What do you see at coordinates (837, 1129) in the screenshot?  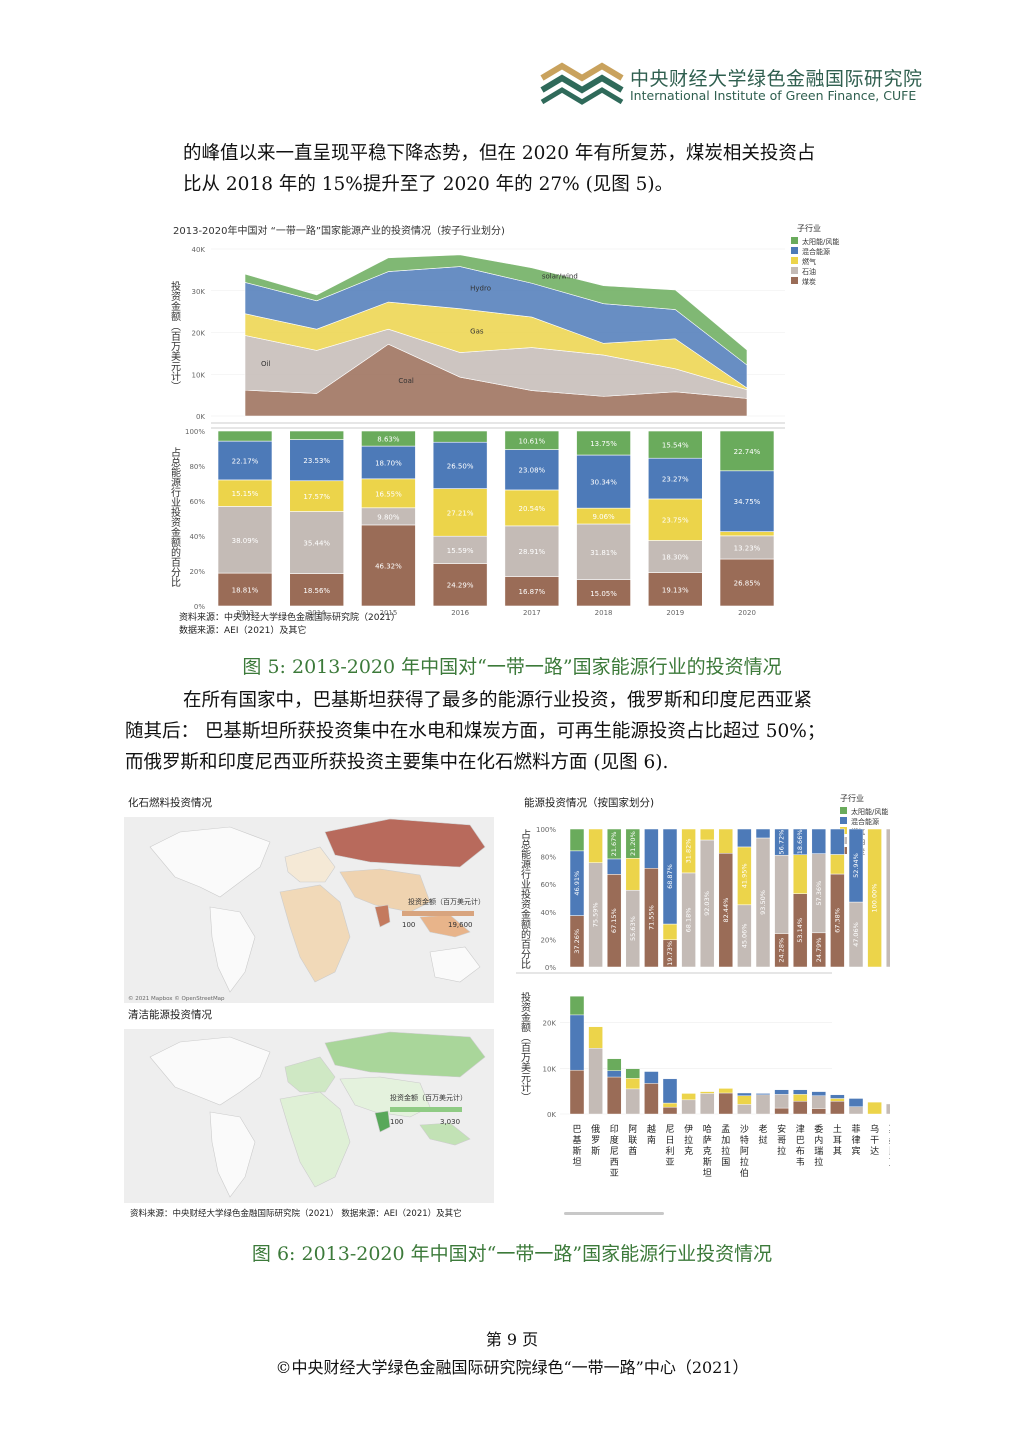 I see `country-label-char: 土` at bounding box center [837, 1129].